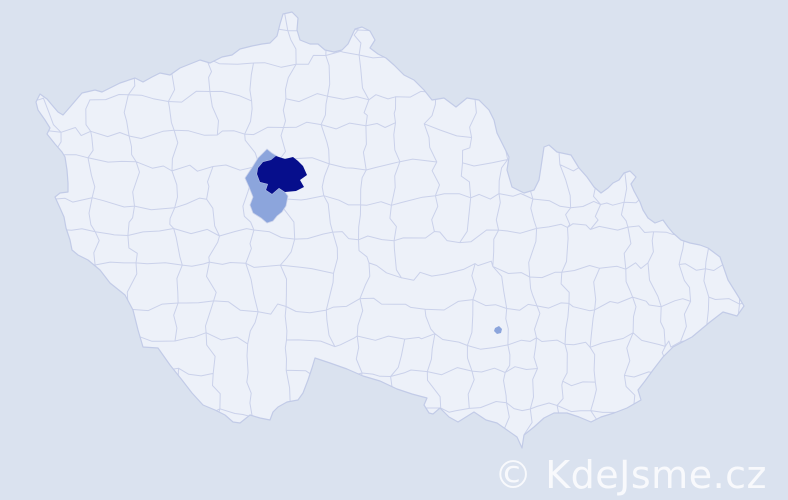  I want to click on watermark: © KdeJsme.cz, so click(630, 475).